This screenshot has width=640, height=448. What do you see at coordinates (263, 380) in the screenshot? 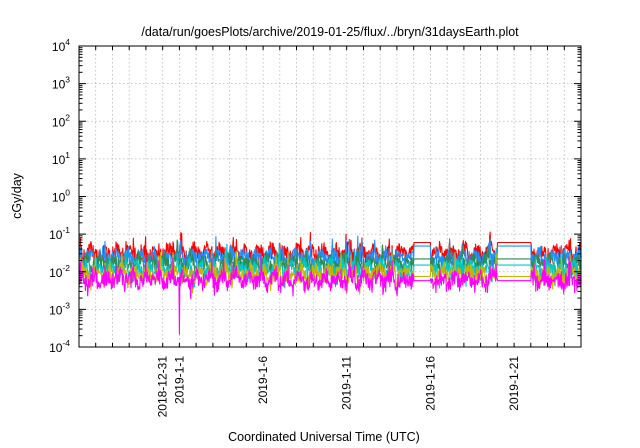
I see `x-tick-label: 2019-1-6` at bounding box center [263, 380].